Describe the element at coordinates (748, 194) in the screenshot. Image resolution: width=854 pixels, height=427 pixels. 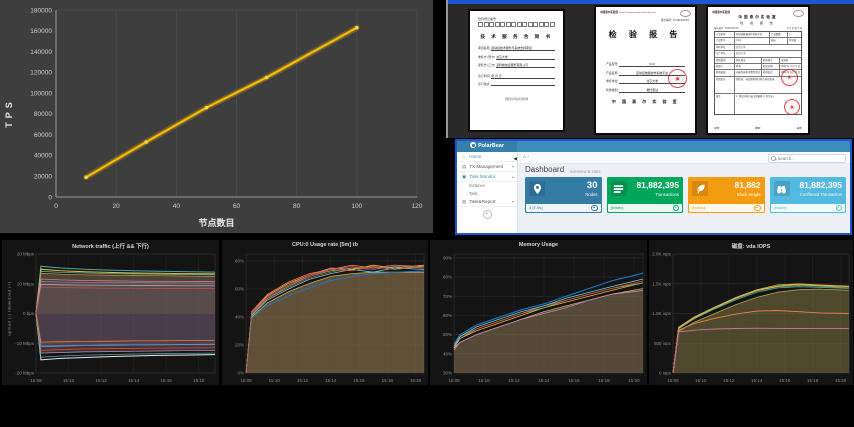
I see `card-label: Block Height` at that location.